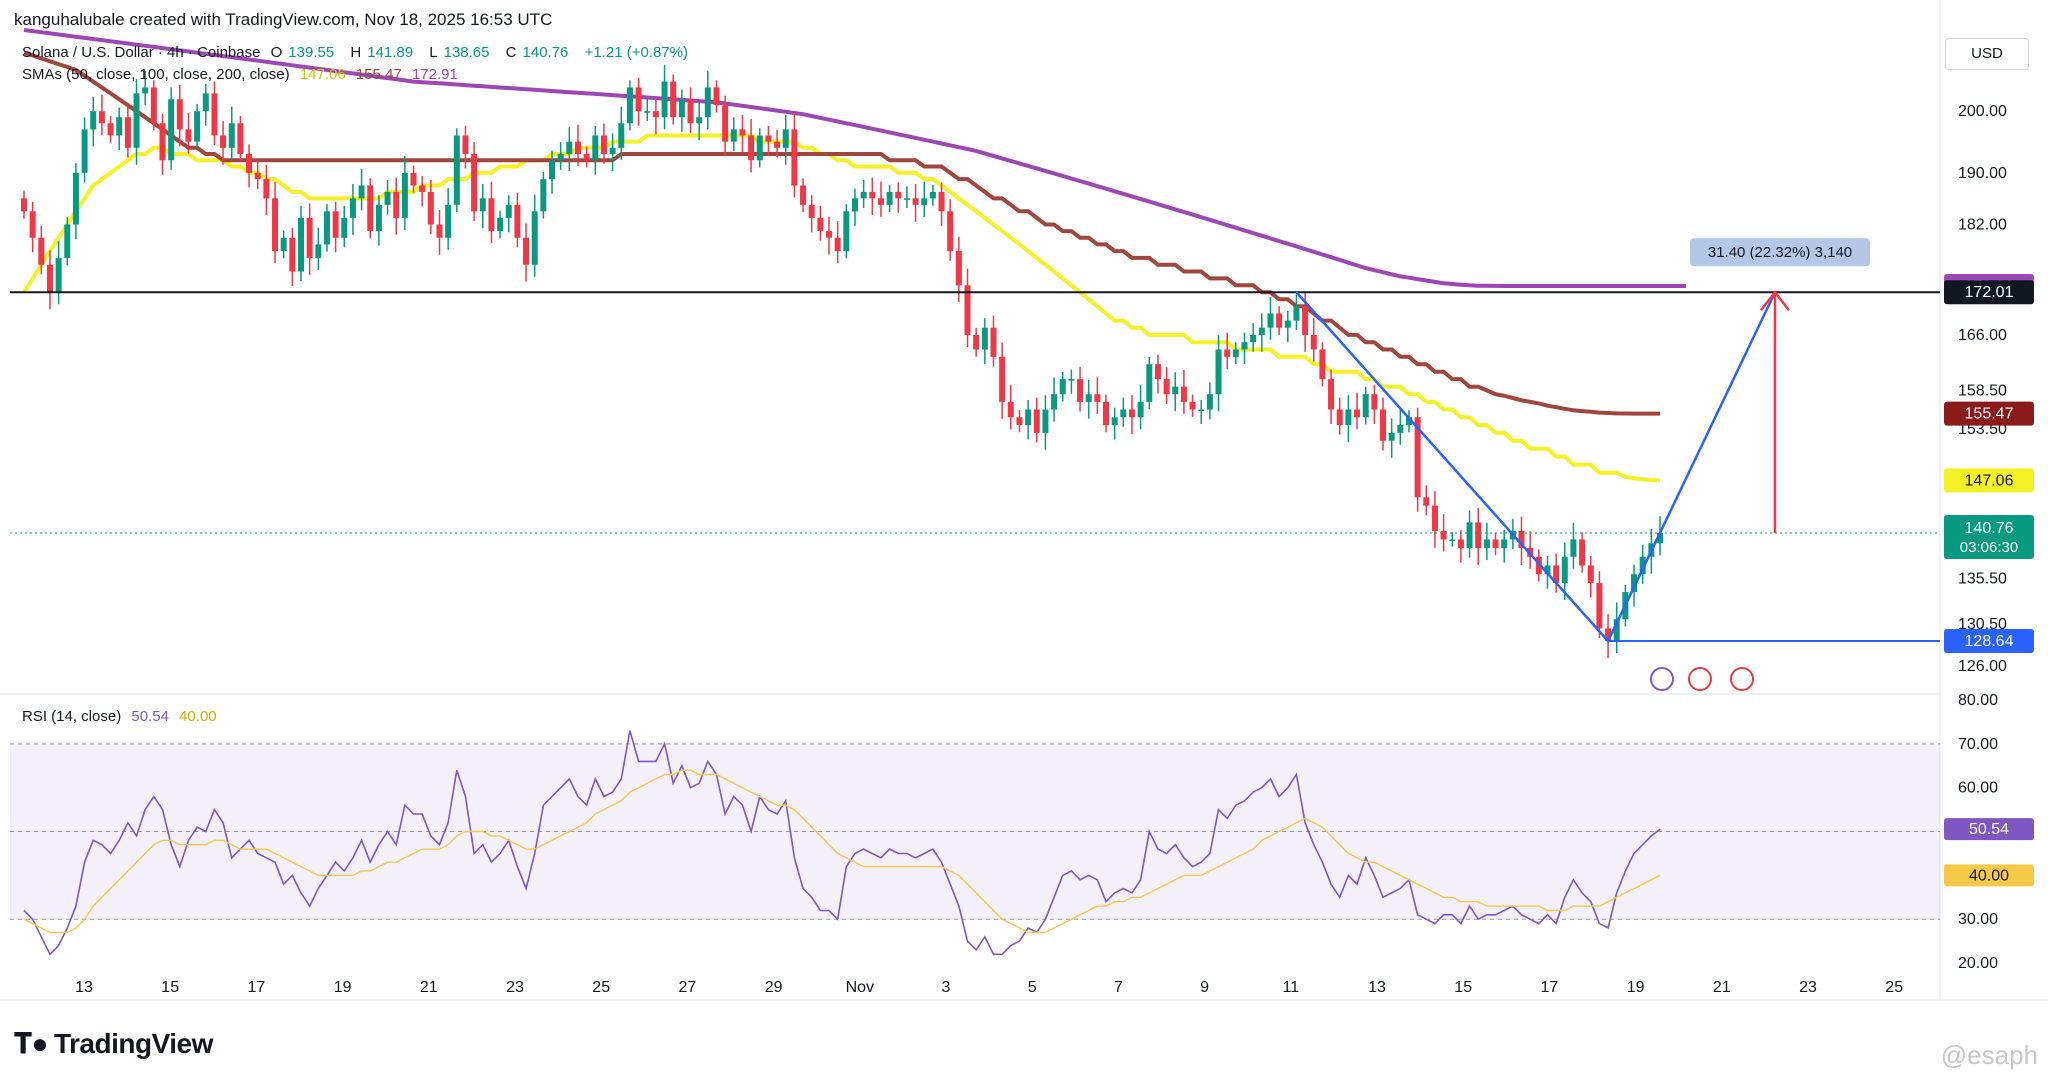 This screenshot has width=2048, height=1078. I want to click on time-tick-15: 13, so click(1377, 987).